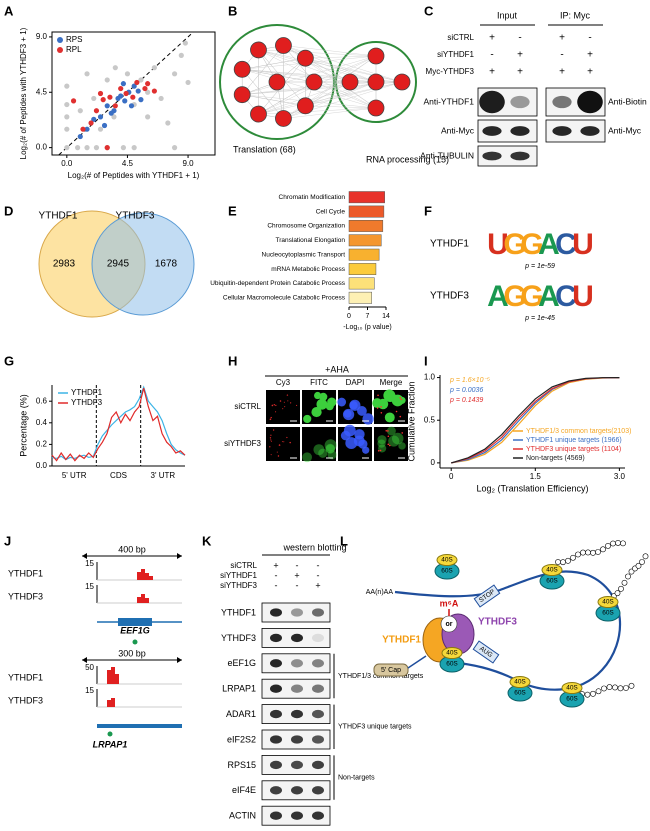  What do you see at coordinates (232, 10) in the screenshot?
I see `panel-label: B` at bounding box center [232, 10].